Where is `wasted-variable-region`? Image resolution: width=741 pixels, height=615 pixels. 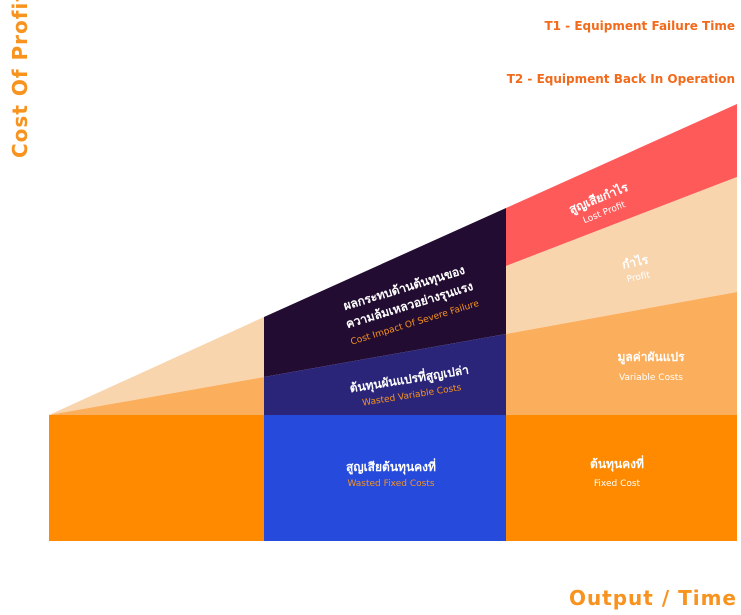 wasted-variable-region is located at coordinates (385, 374).